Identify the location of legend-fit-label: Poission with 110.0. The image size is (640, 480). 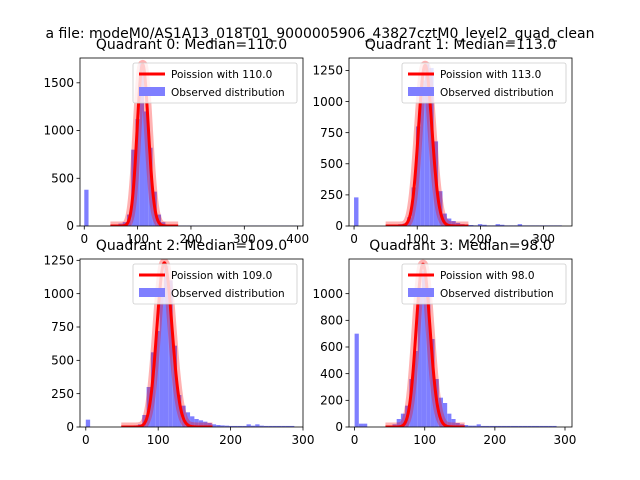
(221, 75).